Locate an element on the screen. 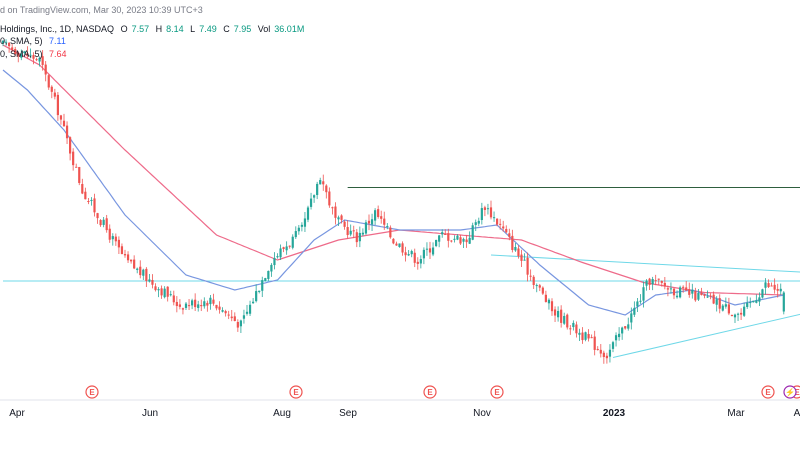 This screenshot has height=455, width=800. x-tick-label: Mar is located at coordinates (736, 413).